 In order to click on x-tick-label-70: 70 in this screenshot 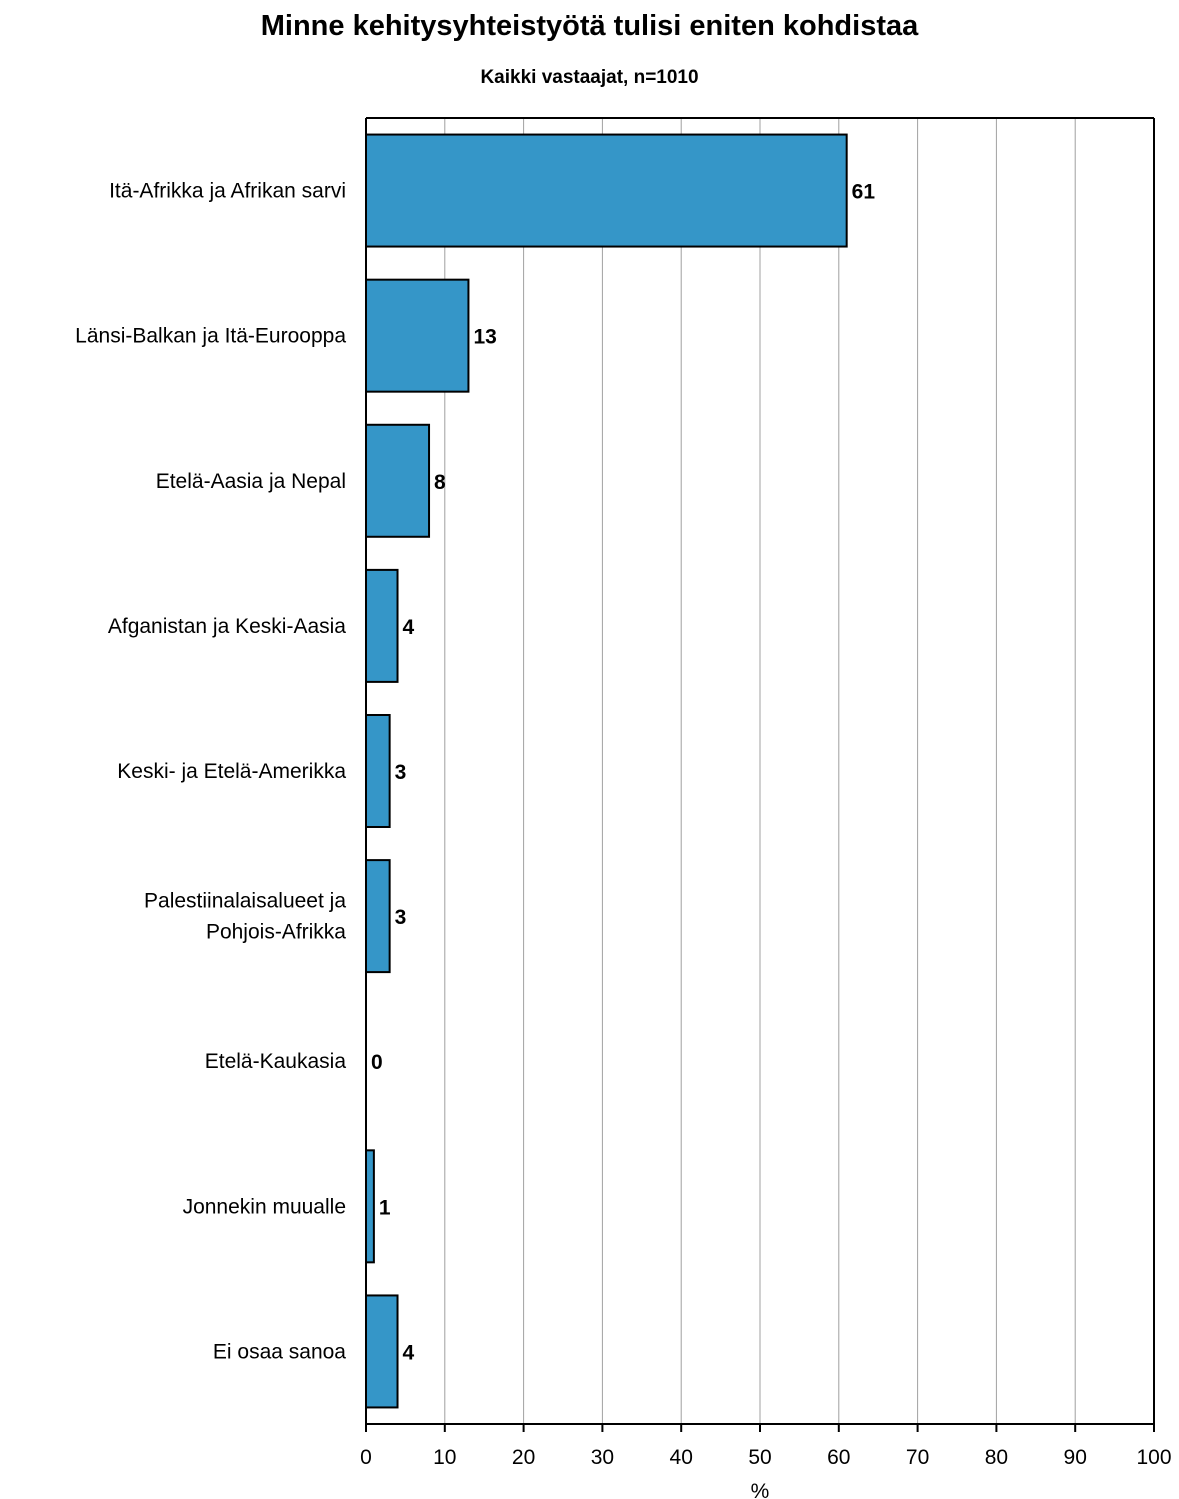, I will do `click(917, 1457)`.